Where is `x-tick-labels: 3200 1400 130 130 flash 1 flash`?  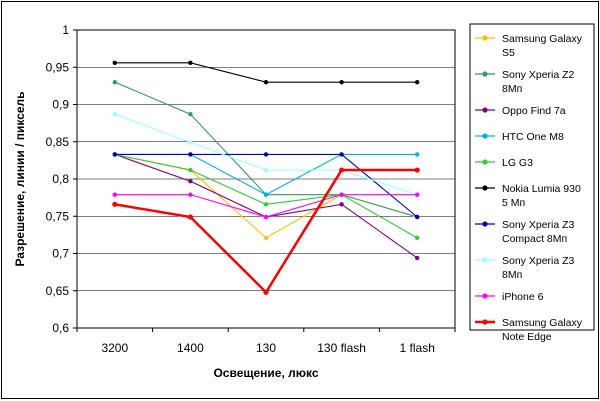 x-tick-labels: 3200 1400 130 130 flash 1 flash is located at coordinates (267, 348).